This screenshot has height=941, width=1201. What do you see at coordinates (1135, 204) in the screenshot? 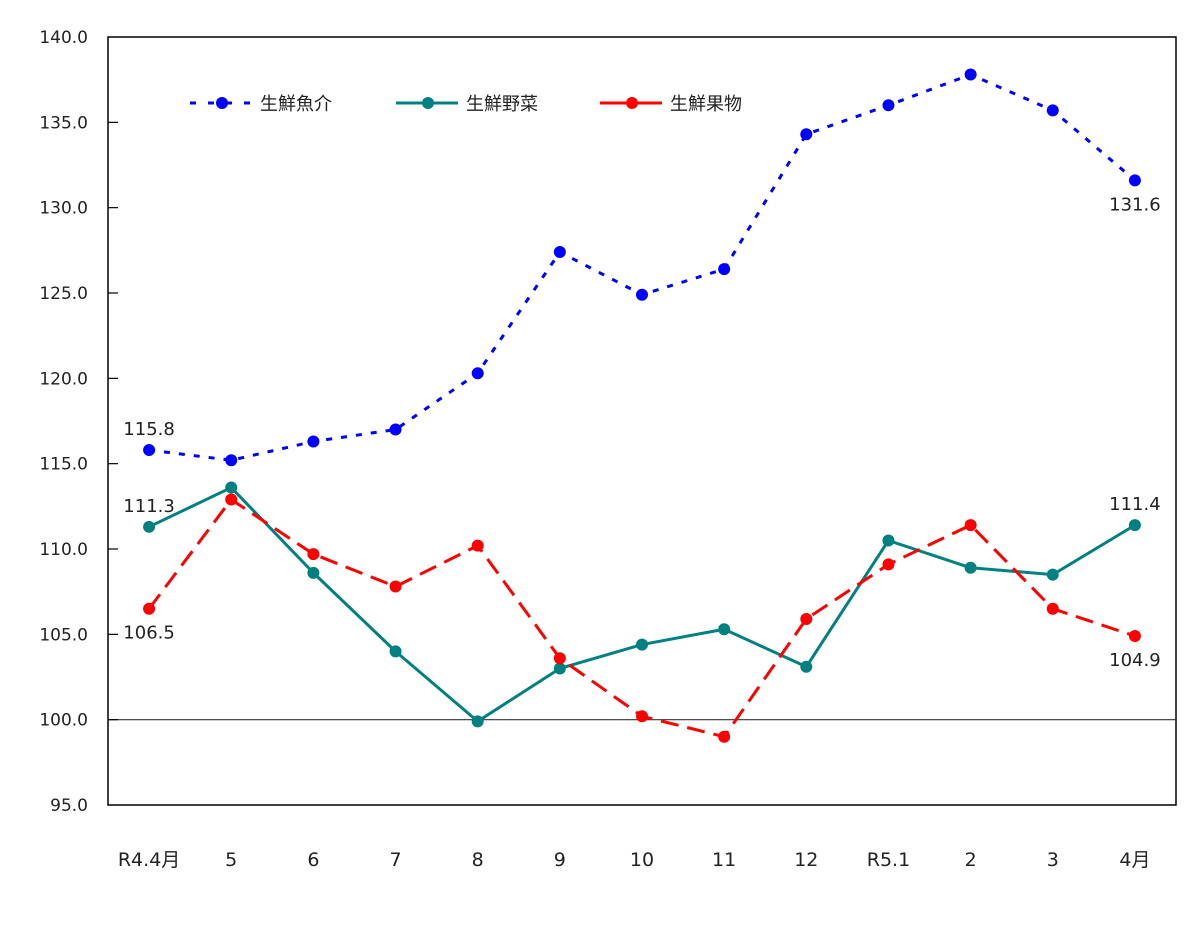
I see `data-label: 131.6` at bounding box center [1135, 204].